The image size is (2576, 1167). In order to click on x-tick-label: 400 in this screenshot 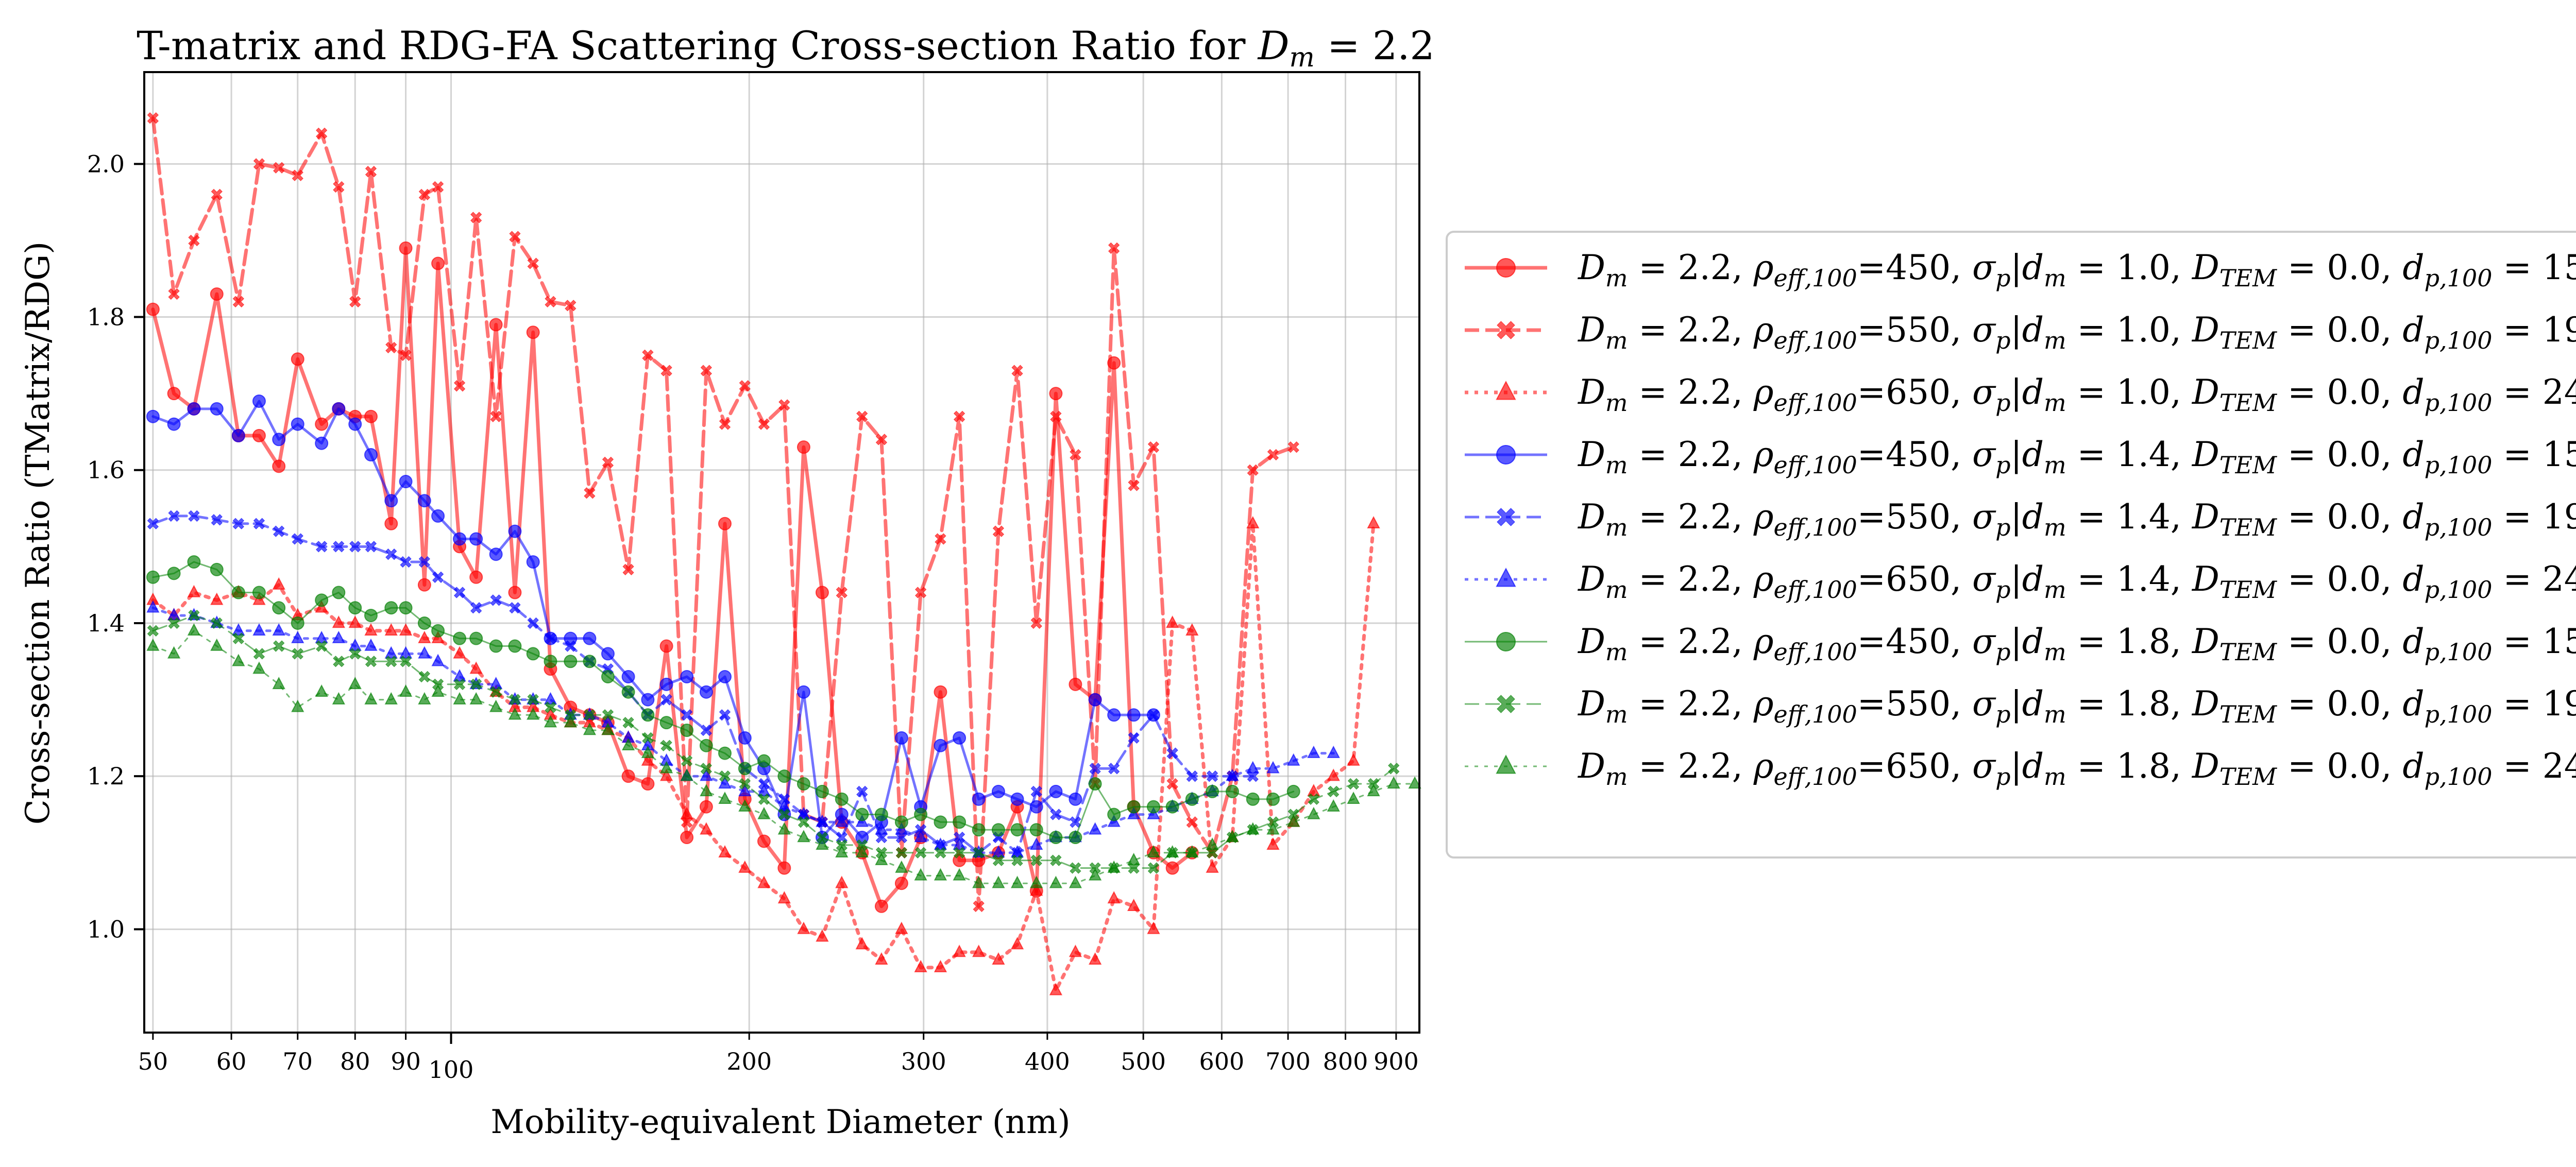, I will do `click(1047, 1061)`.